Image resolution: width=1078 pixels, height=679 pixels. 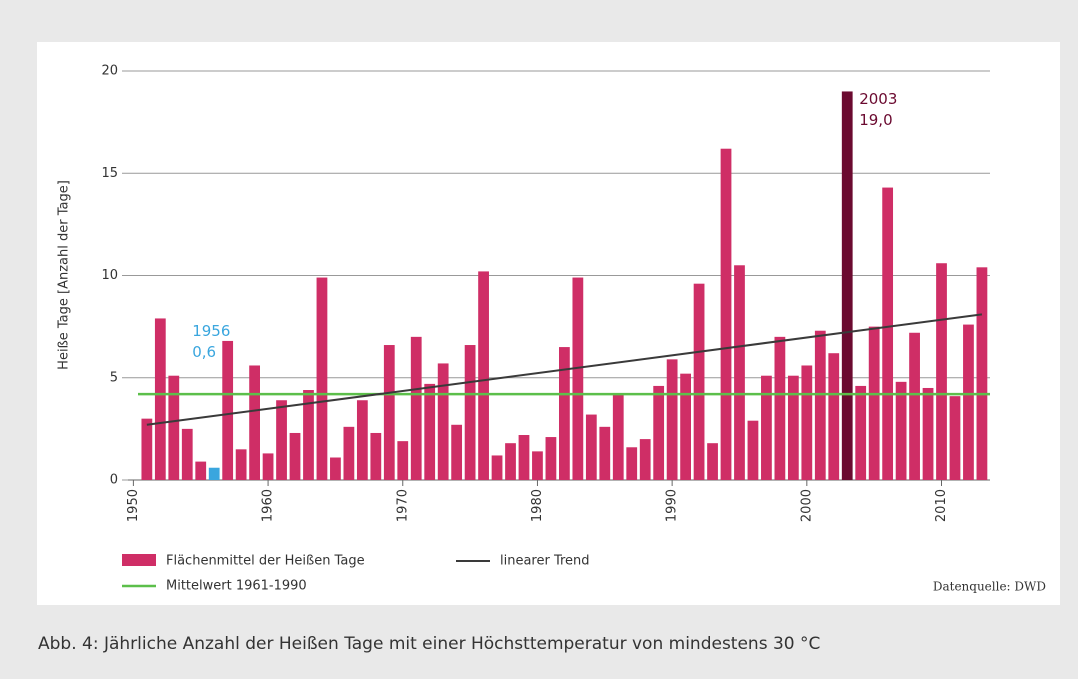 I want to click on annotation-value: 0,6, so click(x=204, y=352).